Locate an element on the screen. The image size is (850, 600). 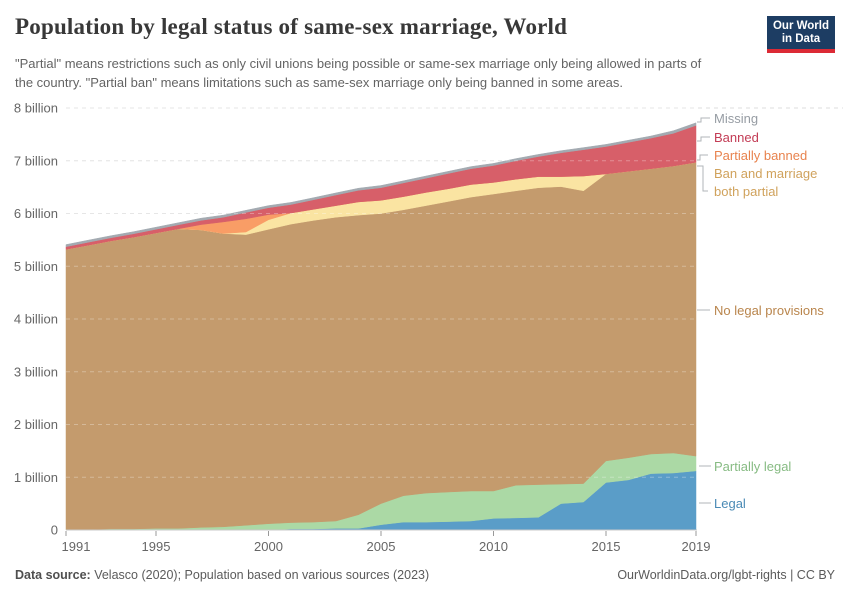
owid-logo-line1: Our World is located at coordinates (800, 26).